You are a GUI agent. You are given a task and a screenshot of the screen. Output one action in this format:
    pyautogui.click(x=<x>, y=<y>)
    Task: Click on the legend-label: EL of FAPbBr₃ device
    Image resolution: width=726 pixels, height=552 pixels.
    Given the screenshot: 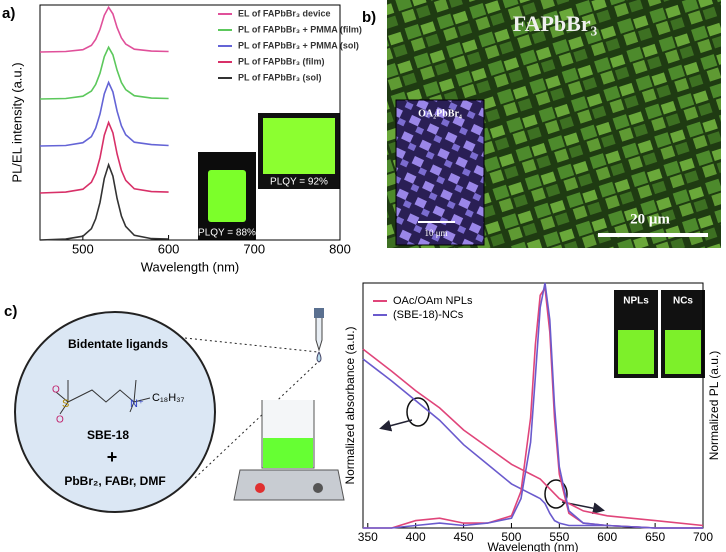 What is the action you would take?
    pyautogui.click(x=284, y=13)
    